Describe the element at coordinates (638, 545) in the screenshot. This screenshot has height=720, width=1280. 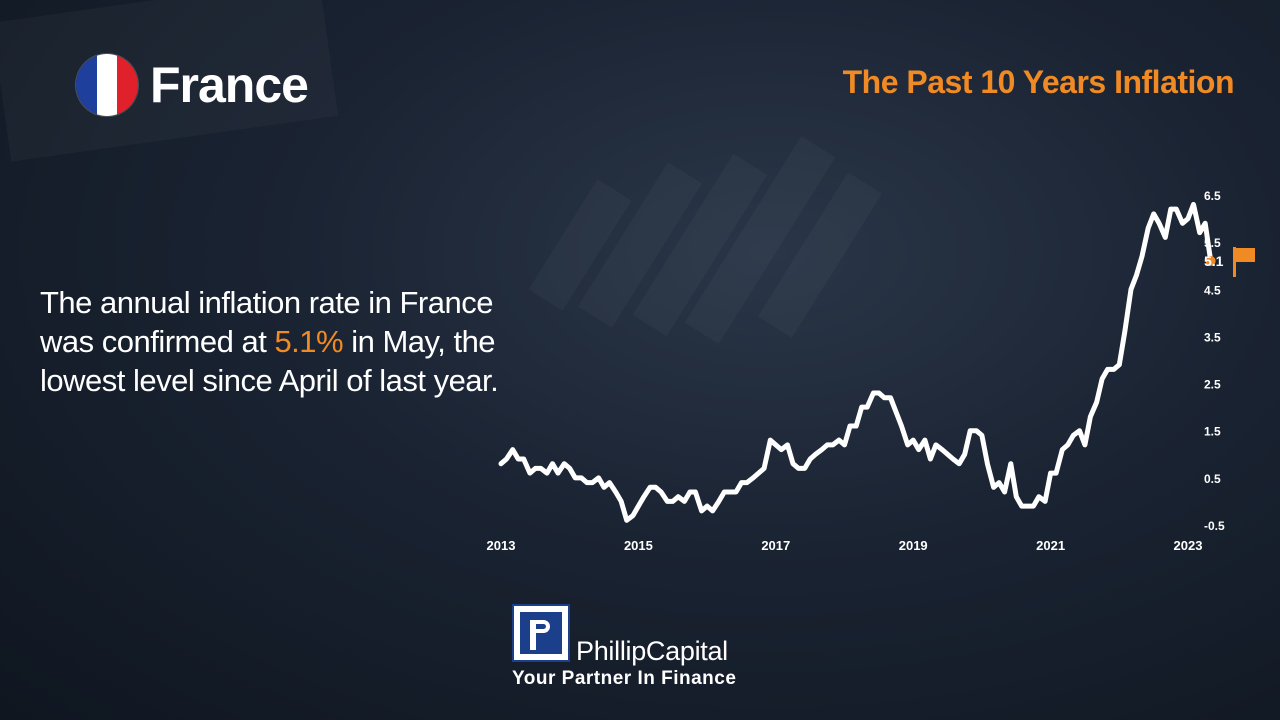
I see `x-tick-label: 2015` at that location.